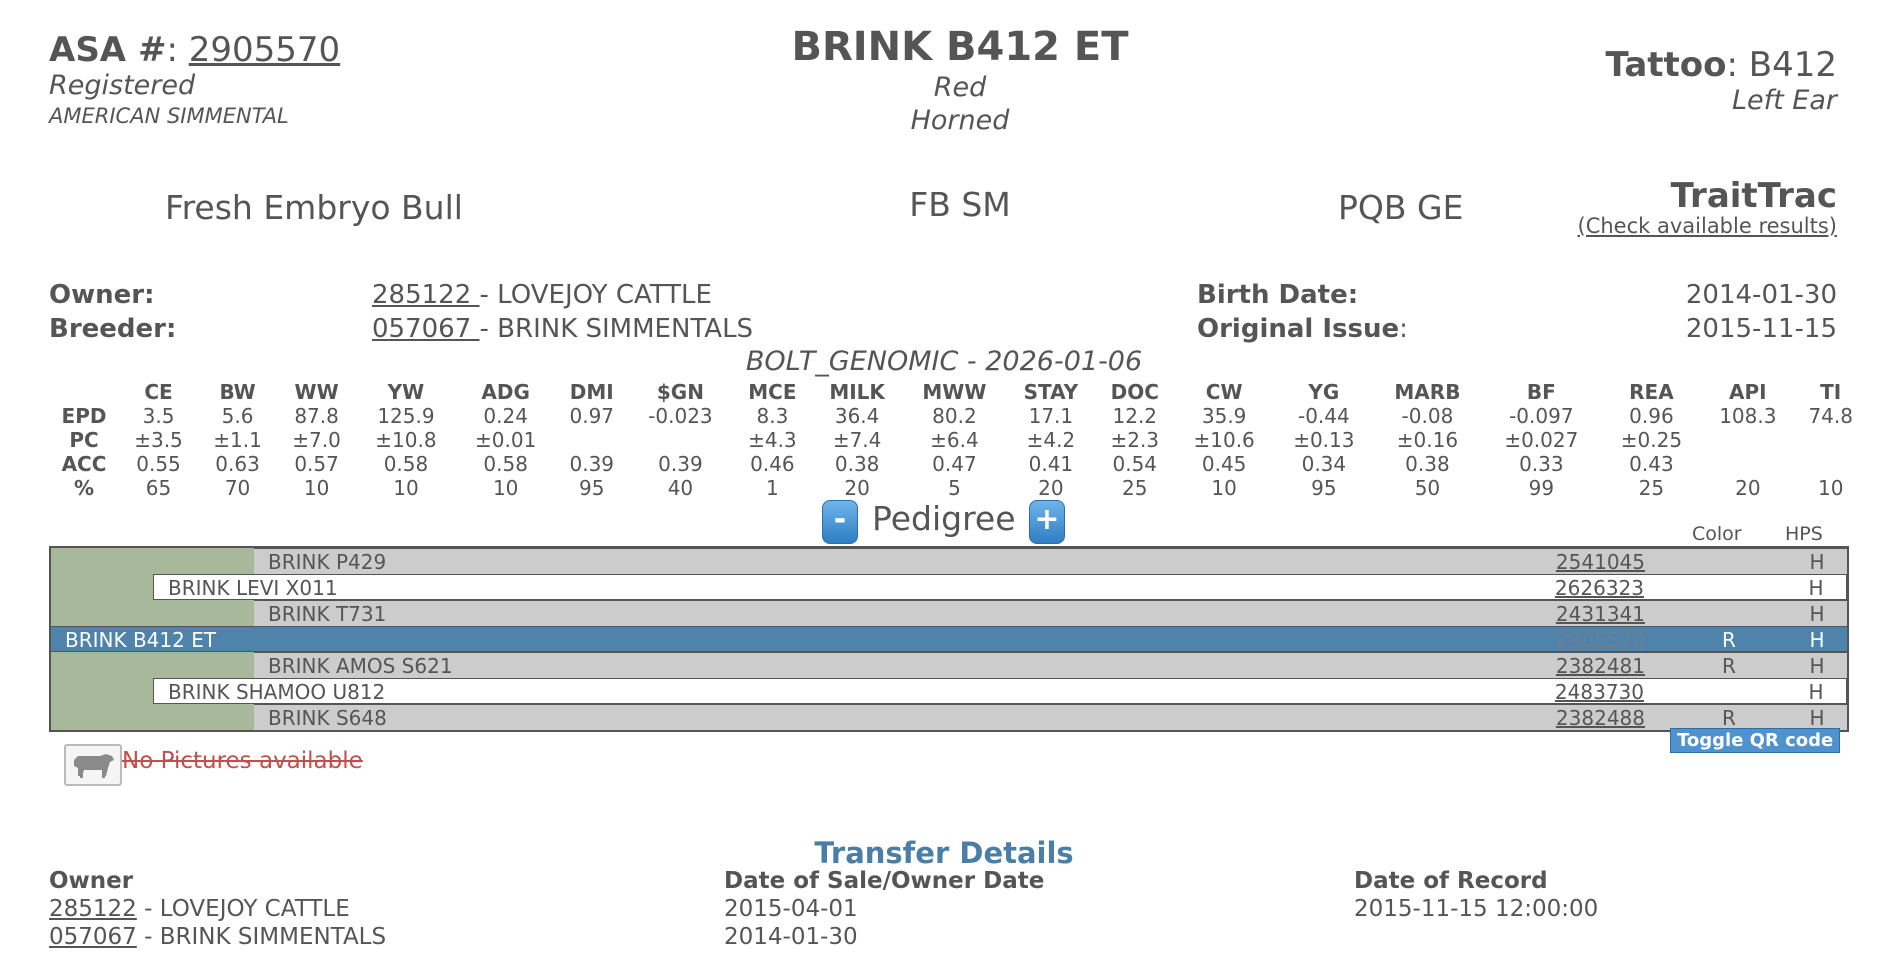 Image resolution: width=1888 pixels, height=960 pixels. What do you see at coordinates (169, 116) in the screenshot?
I see `breed-label: AMERICAN SIMMENTAL` at bounding box center [169, 116].